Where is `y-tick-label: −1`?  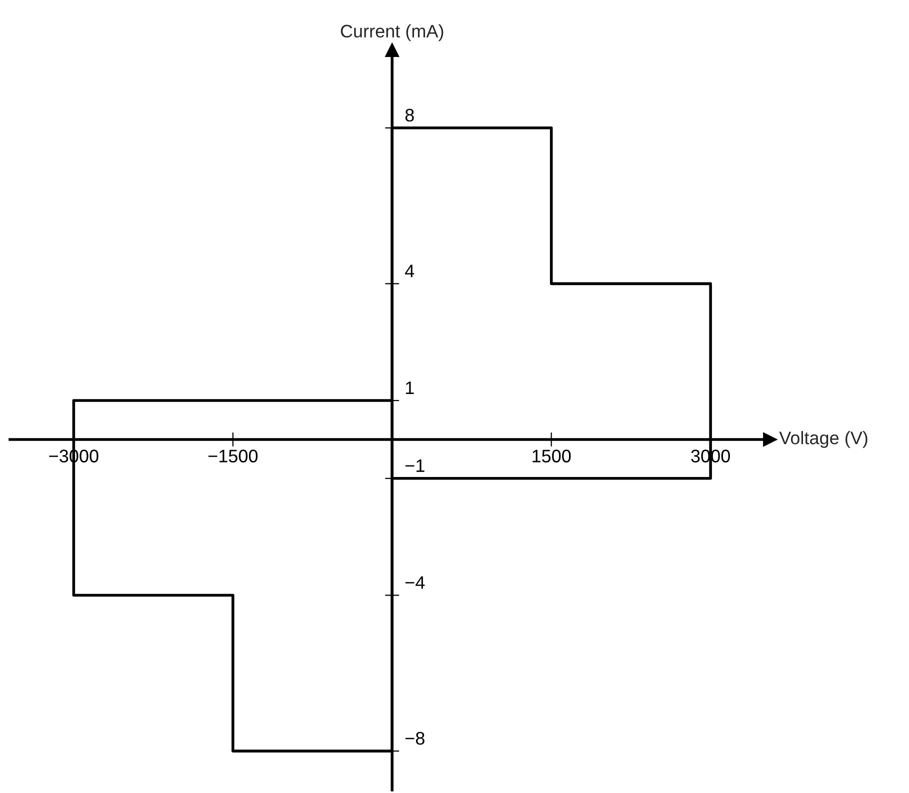
y-tick-label: −1 is located at coordinates (415, 465).